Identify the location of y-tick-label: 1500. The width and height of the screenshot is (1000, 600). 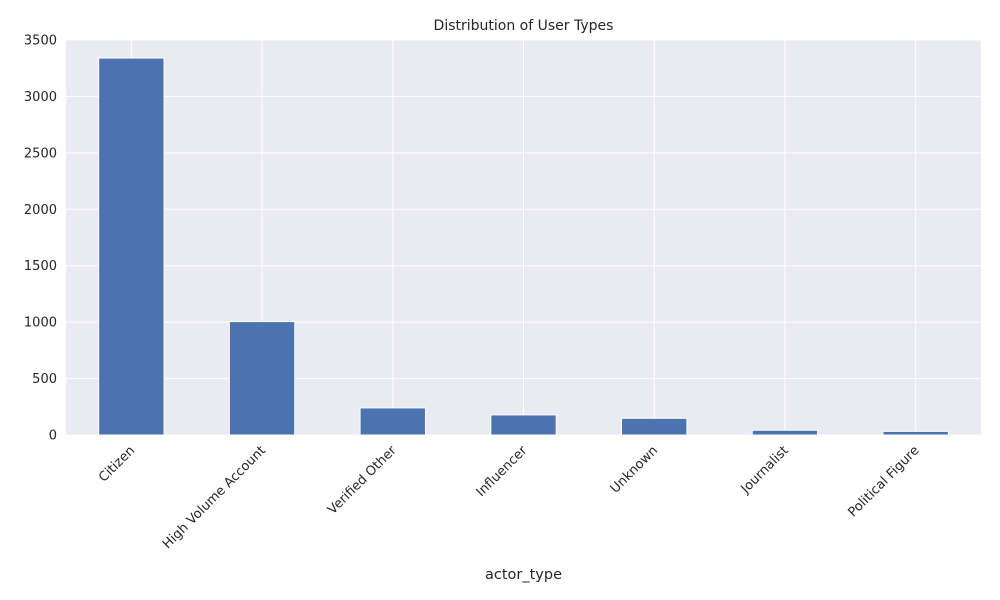
(40, 266).